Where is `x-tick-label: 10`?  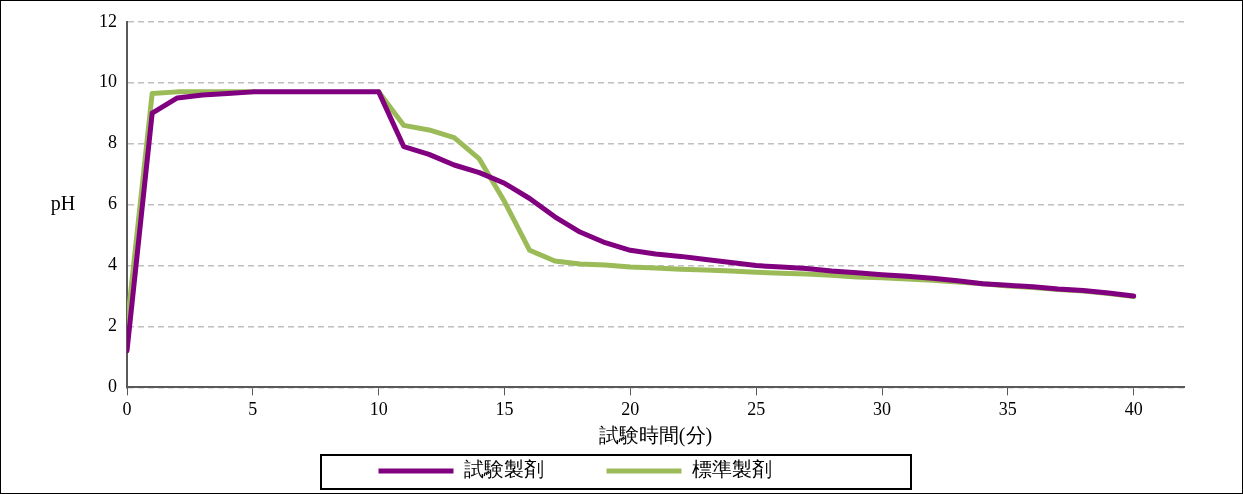 x-tick-label: 10 is located at coordinates (378, 408).